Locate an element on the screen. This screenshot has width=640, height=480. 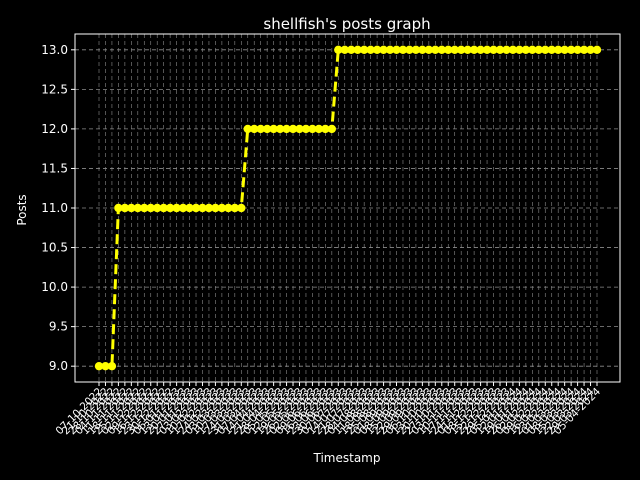
y-tick-label: 12.0 is located at coordinates (54, 129).